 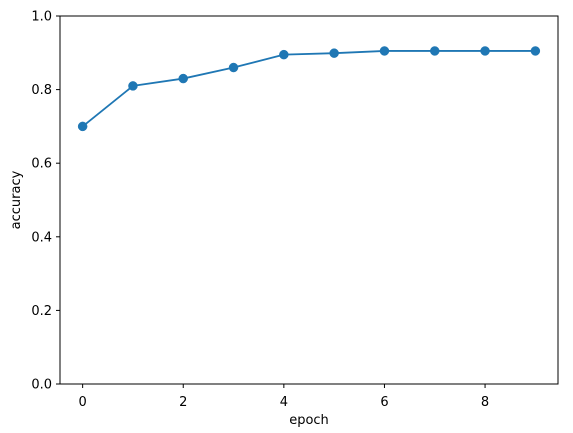 I want to click on y-tick-label: 0.2, so click(x=41, y=311).